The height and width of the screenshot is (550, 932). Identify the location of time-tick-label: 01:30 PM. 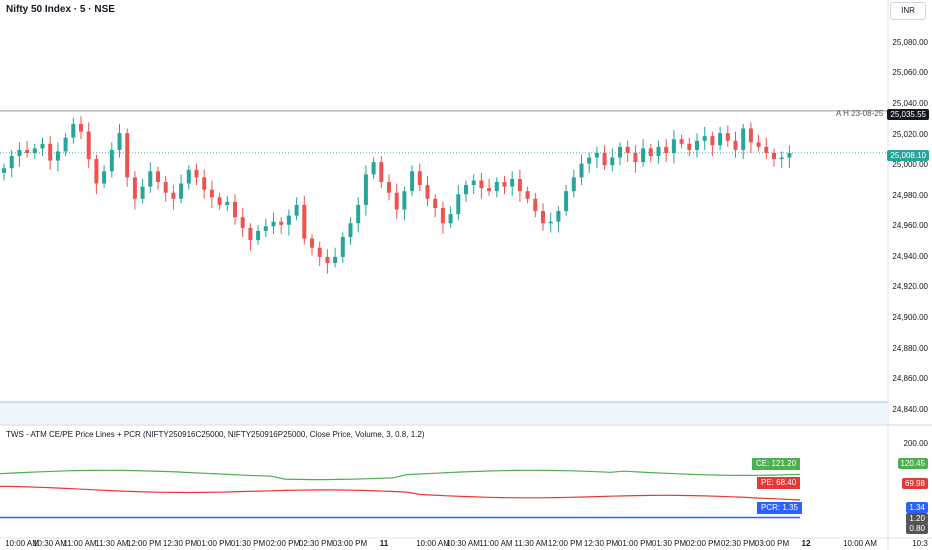
(669, 543).